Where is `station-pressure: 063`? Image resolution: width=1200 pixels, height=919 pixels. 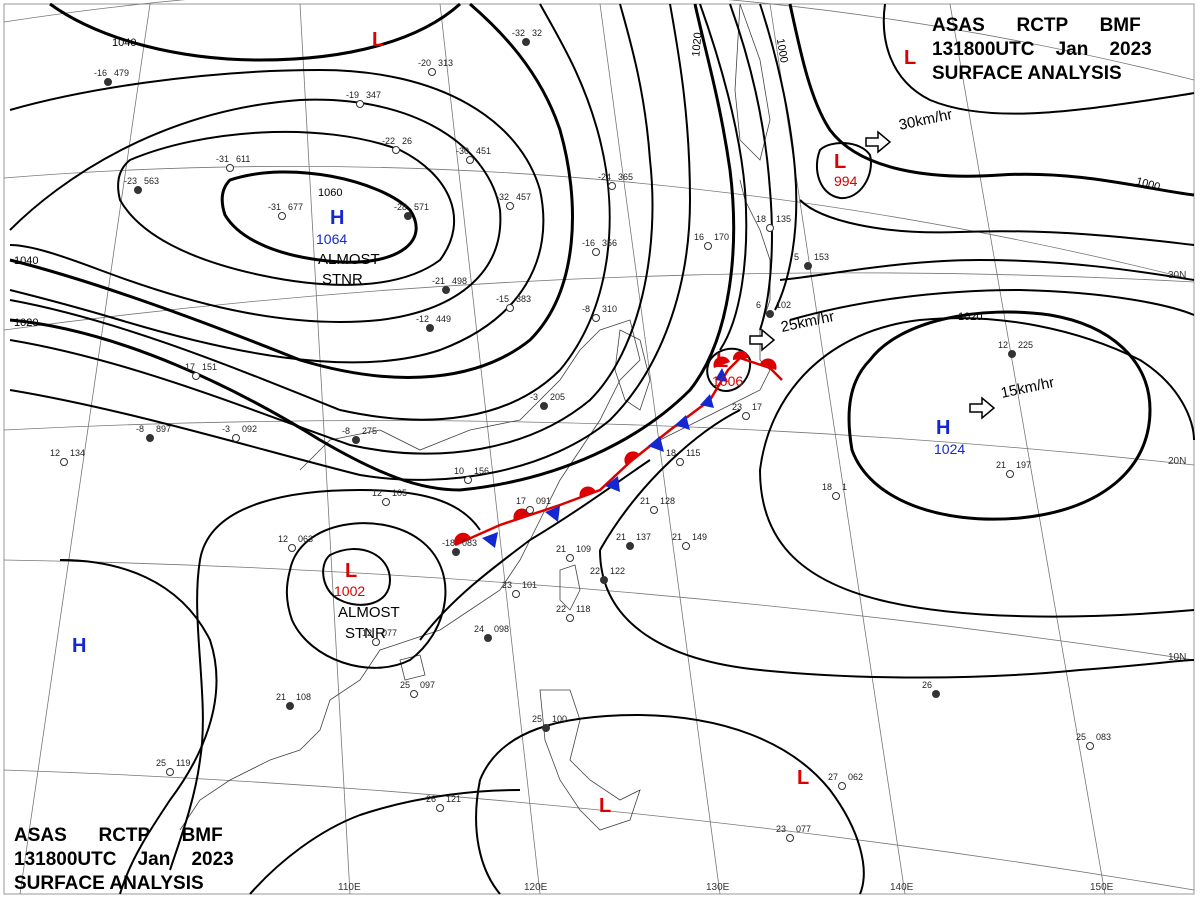
station-pressure: 063 is located at coordinates (305, 539).